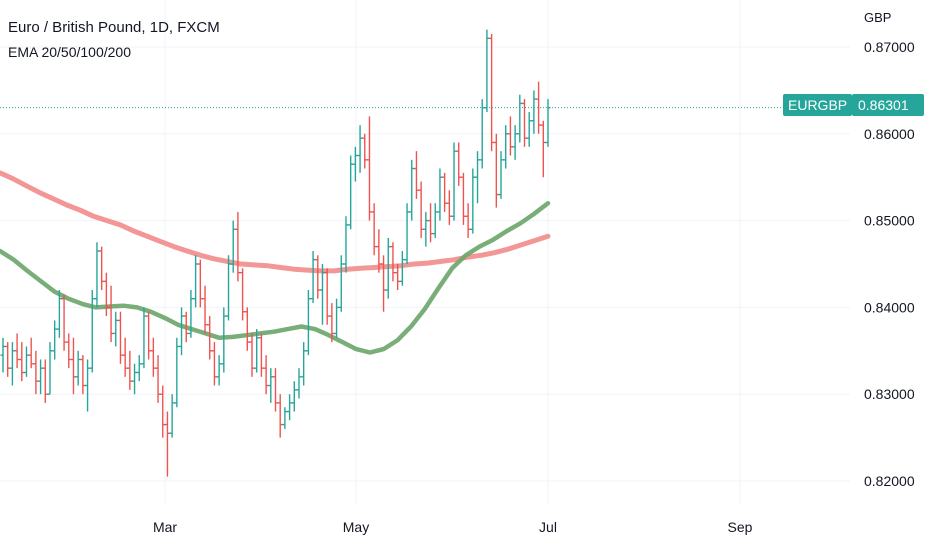 The image size is (932, 550). I want to click on y-tick-label: 0.87000, so click(889, 47).